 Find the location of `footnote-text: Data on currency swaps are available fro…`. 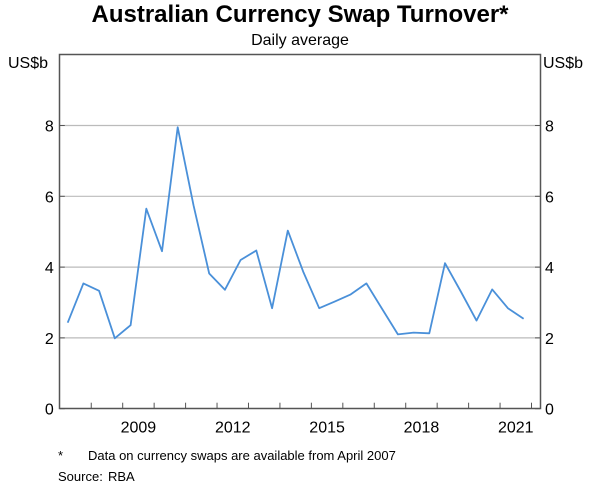

footnote-text: Data on currency swaps are available fro… is located at coordinates (242, 455).